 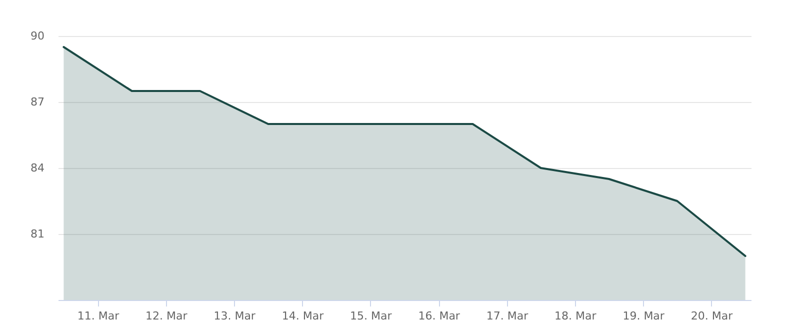 What do you see at coordinates (712, 316) in the screenshot?
I see `x-tick-label: 20. Mar` at bounding box center [712, 316].